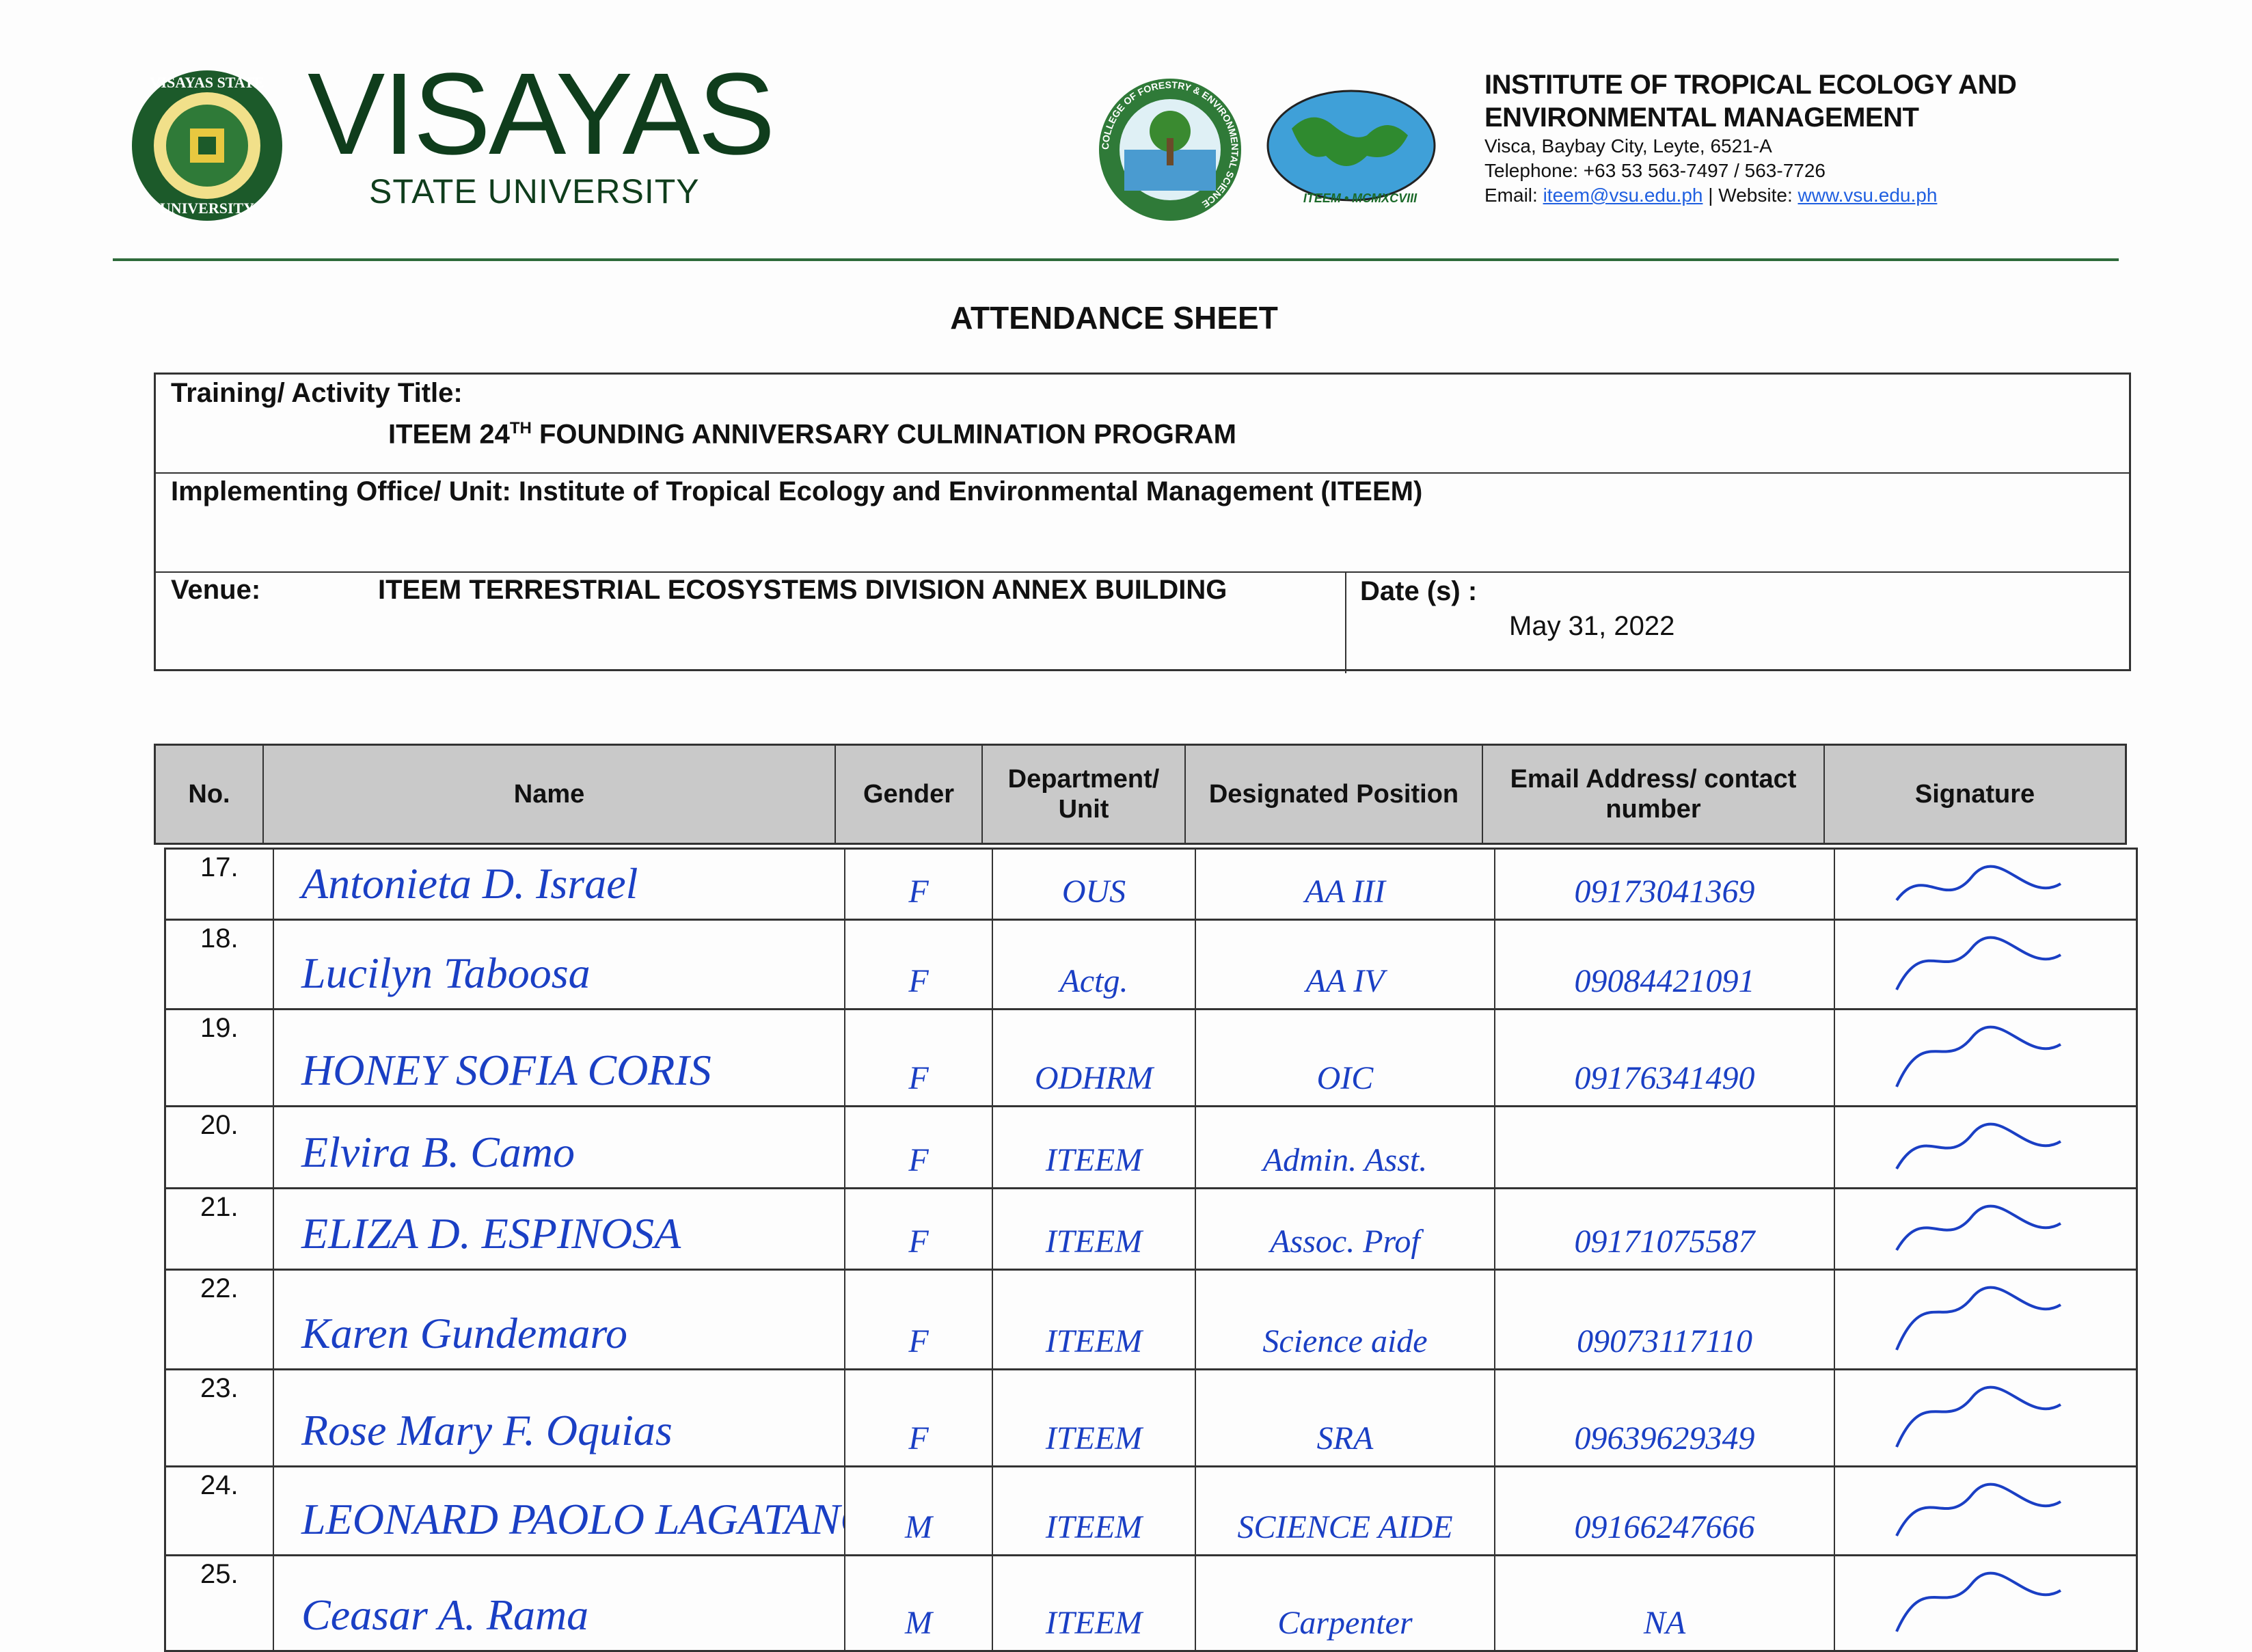 The width and height of the screenshot is (2252, 1652). What do you see at coordinates (1592, 626) in the screenshot?
I see `date-value: May 31, 2022` at bounding box center [1592, 626].